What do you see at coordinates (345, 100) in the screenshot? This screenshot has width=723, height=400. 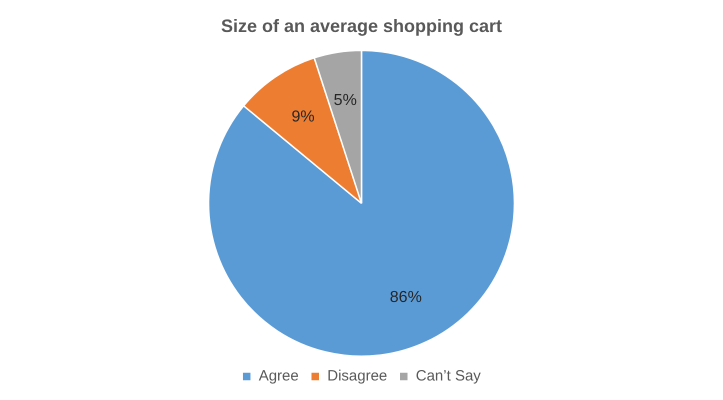 I see `data-label: 5%` at bounding box center [345, 100].